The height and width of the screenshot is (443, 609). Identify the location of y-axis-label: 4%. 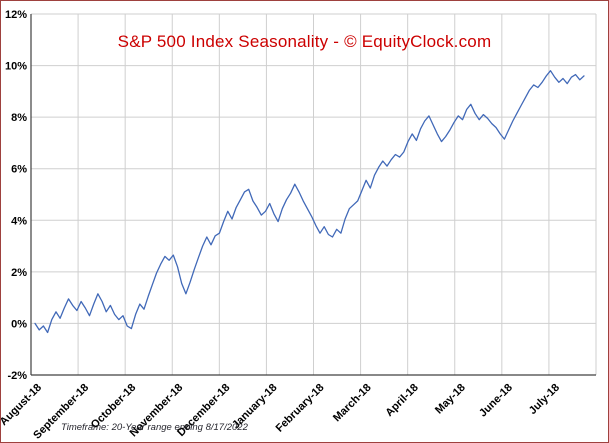
(19, 221).